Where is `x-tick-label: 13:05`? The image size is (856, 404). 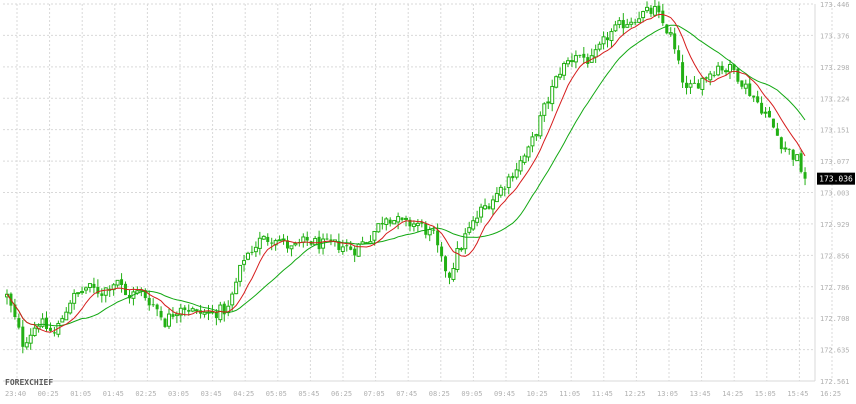
x-tick-label: 13:05 is located at coordinates (667, 394).